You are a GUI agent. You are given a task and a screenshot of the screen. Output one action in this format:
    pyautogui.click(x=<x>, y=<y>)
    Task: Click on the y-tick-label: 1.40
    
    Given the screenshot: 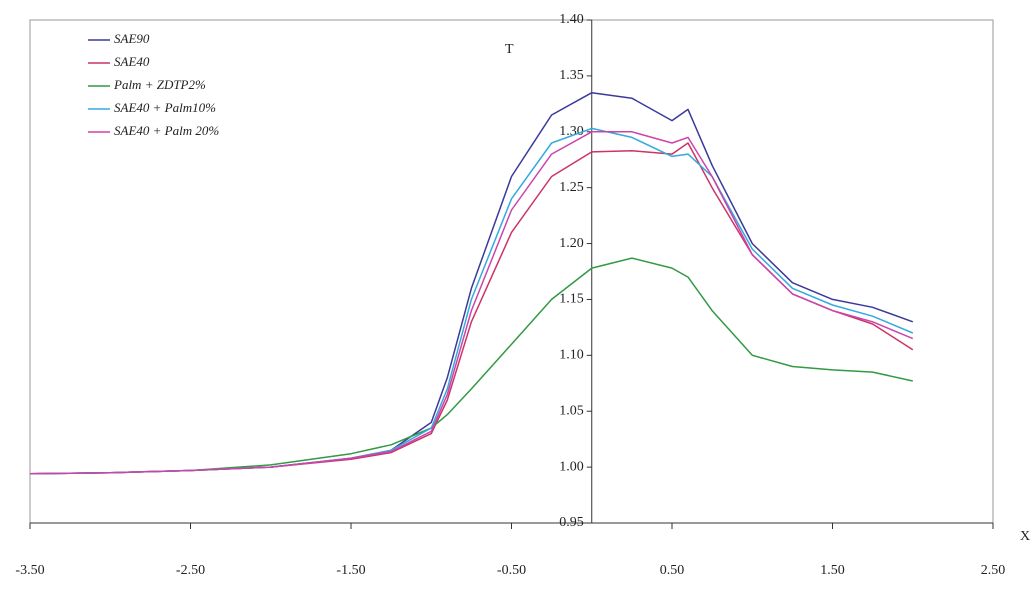 What is the action you would take?
    pyautogui.click(x=571, y=19)
    